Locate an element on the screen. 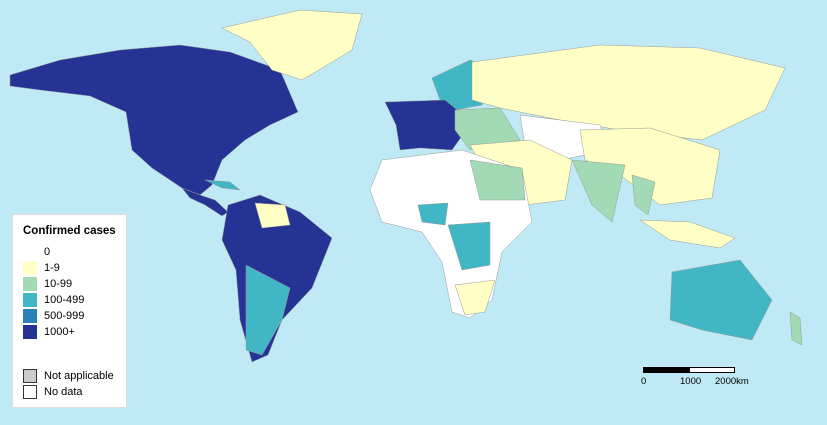  south-africa is located at coordinates (475, 297).